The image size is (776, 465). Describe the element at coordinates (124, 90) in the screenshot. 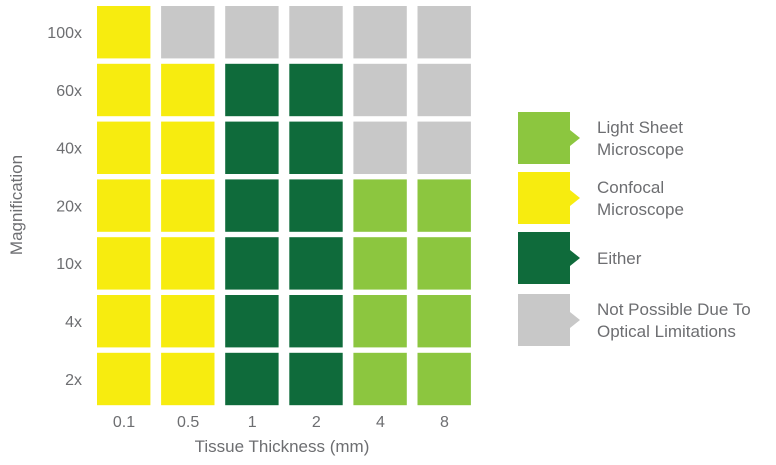

I see `cell-60x-0.1` at that location.